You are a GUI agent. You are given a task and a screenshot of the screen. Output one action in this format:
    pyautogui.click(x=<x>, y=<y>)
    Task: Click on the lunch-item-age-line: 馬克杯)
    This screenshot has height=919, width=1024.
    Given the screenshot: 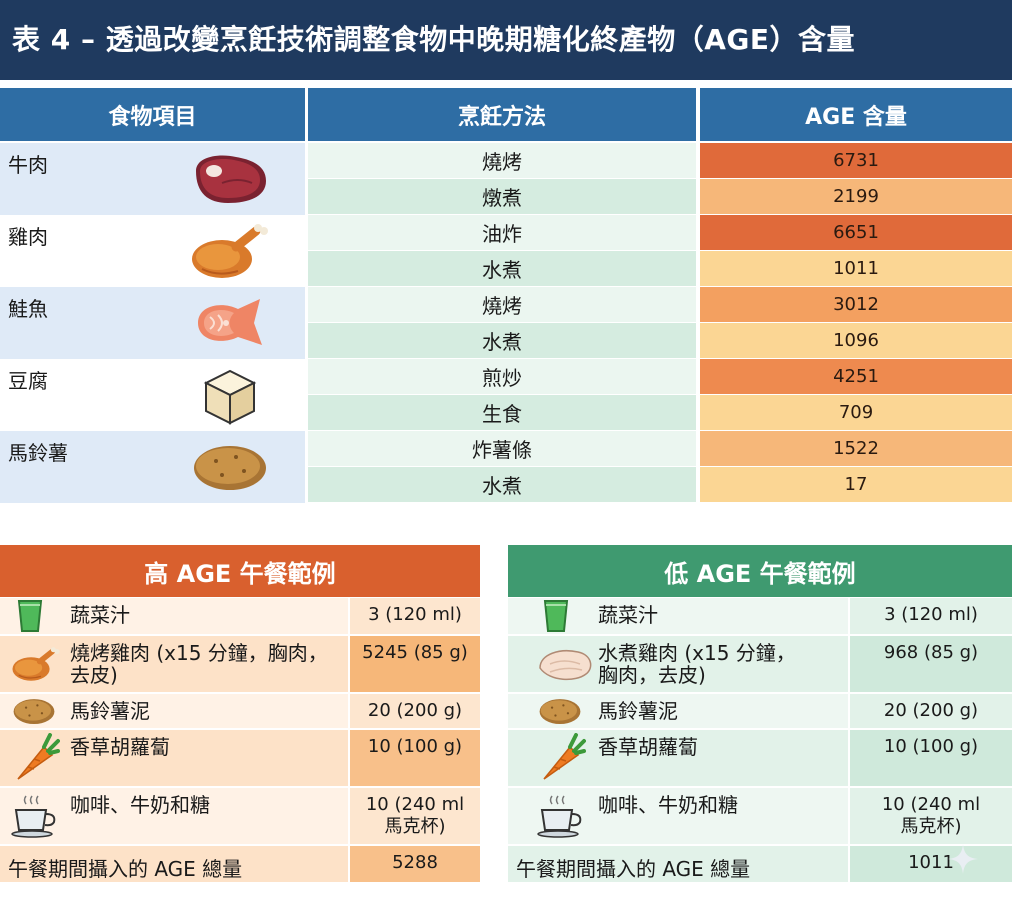 What is the action you would take?
    pyautogui.click(x=415, y=826)
    